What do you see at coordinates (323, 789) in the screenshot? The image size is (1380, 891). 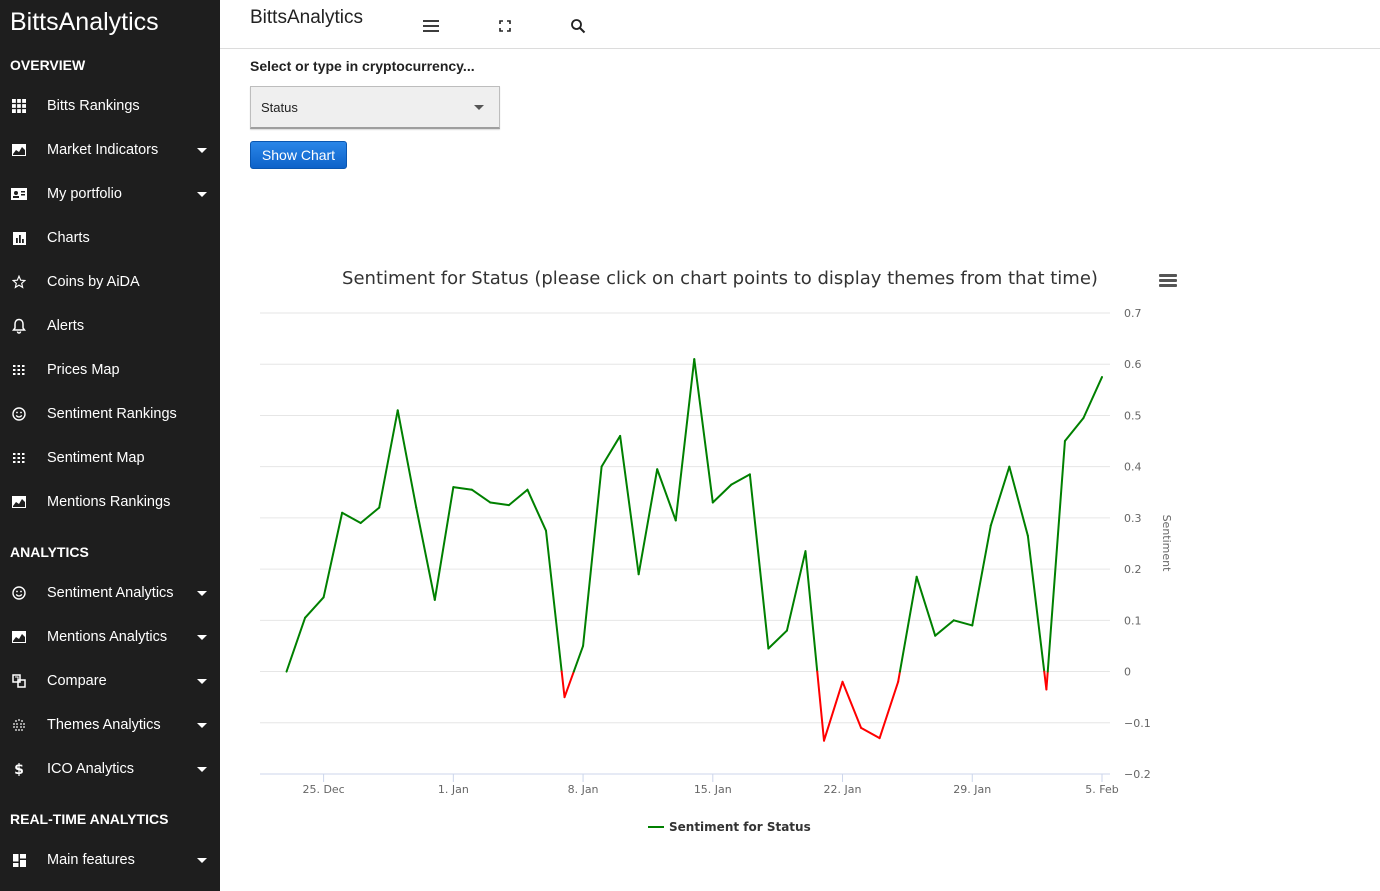 I see `x-tick-label: 25. Dec` at bounding box center [323, 789].